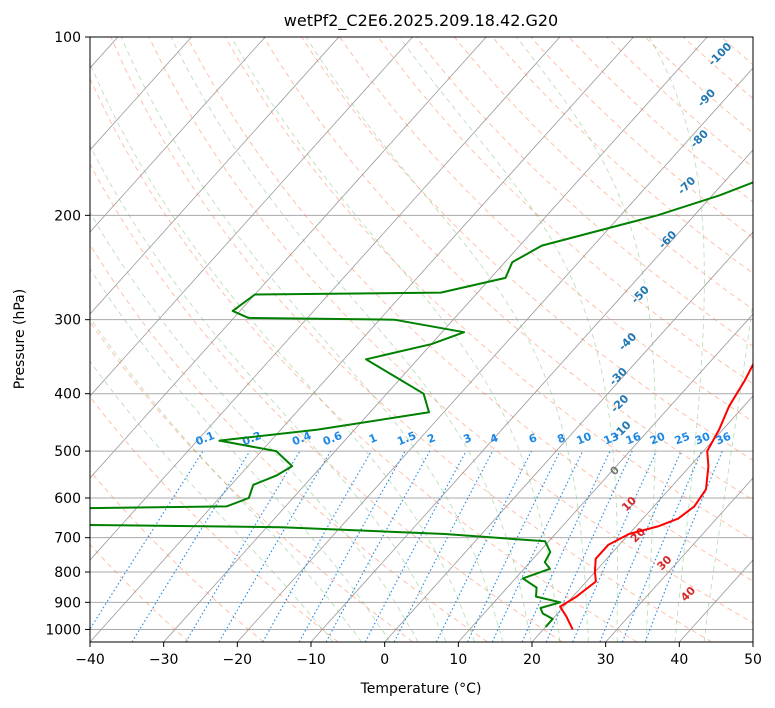 The width and height of the screenshot is (775, 708). What do you see at coordinates (311, 660) in the screenshot?
I see `x-tick-label: −10` at bounding box center [311, 660].